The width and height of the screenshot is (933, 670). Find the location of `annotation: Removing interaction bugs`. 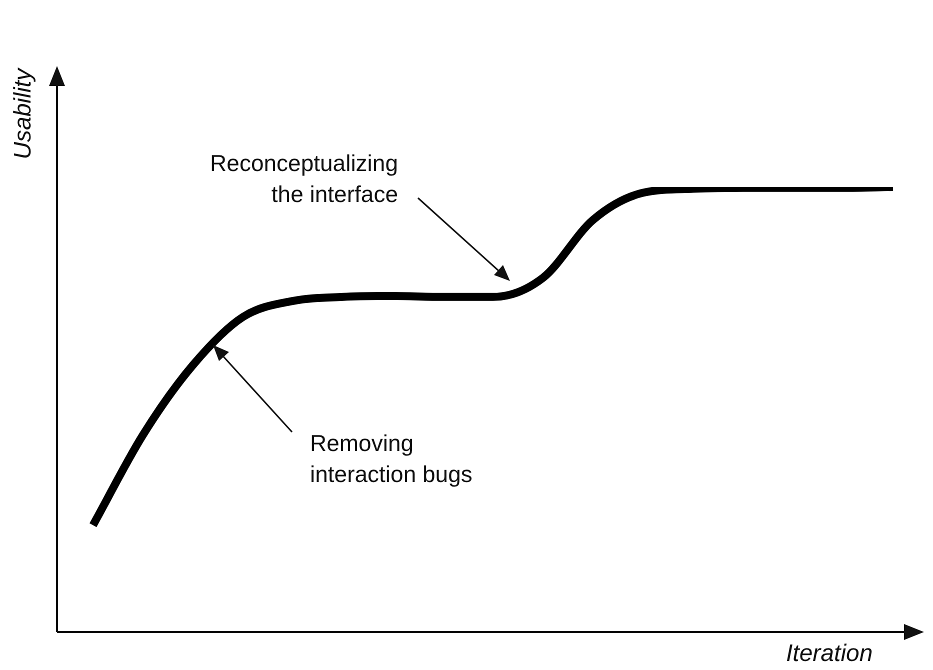

annotation: Removing interaction bugs is located at coordinates (392, 459).